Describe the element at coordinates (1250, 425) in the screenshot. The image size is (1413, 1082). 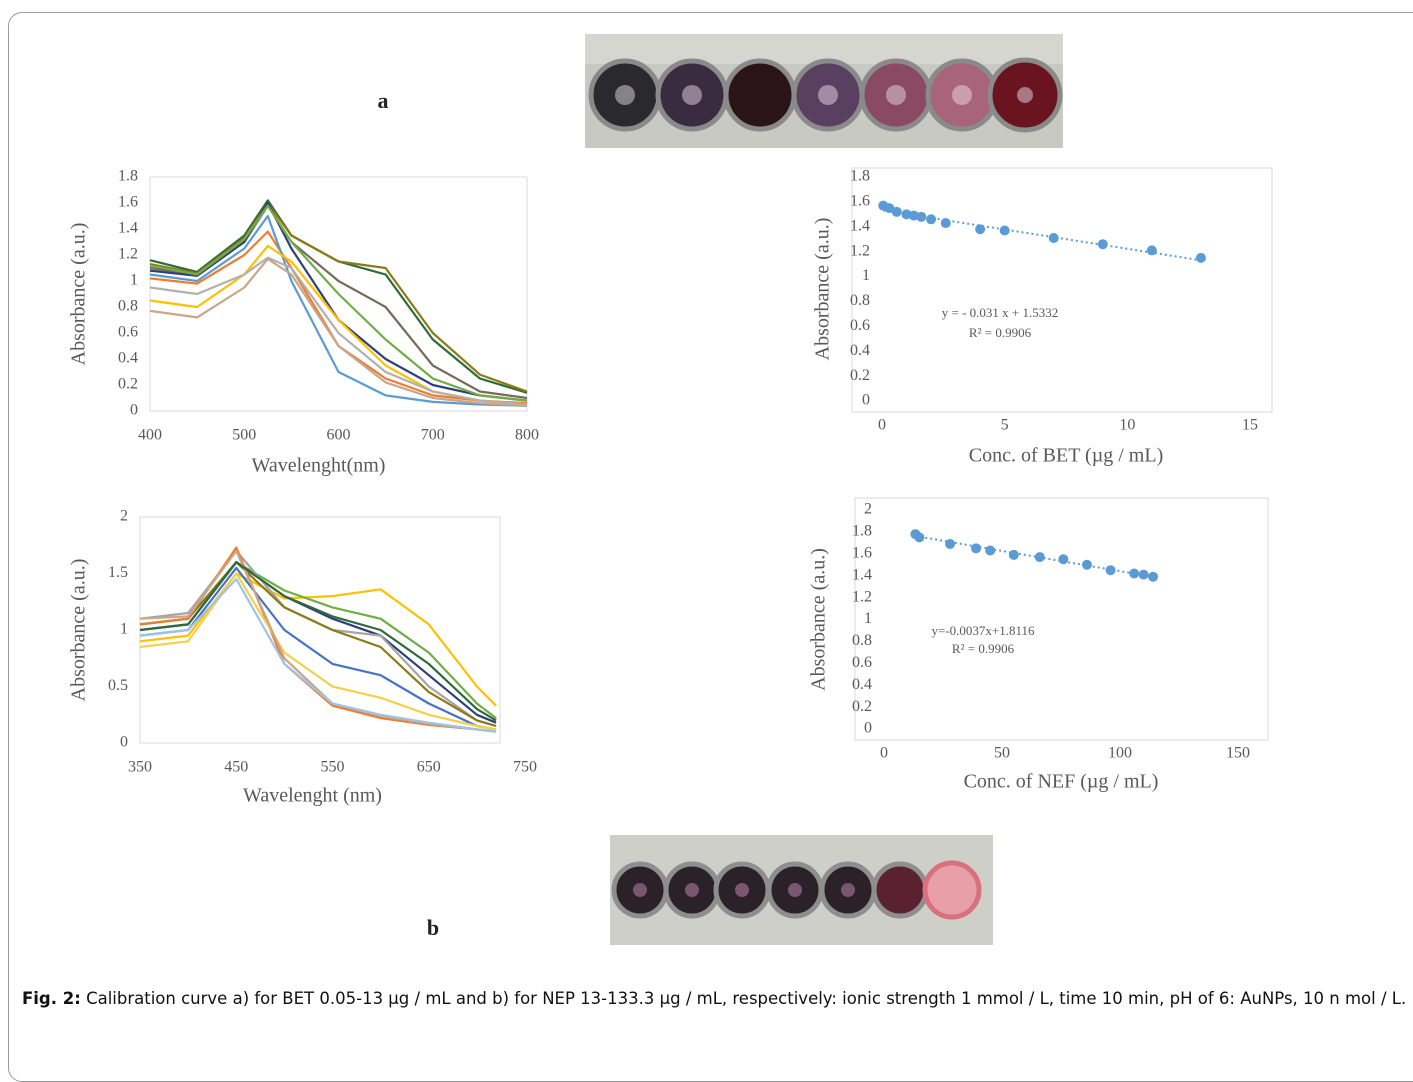
I see `x-tick-label: 15` at that location.